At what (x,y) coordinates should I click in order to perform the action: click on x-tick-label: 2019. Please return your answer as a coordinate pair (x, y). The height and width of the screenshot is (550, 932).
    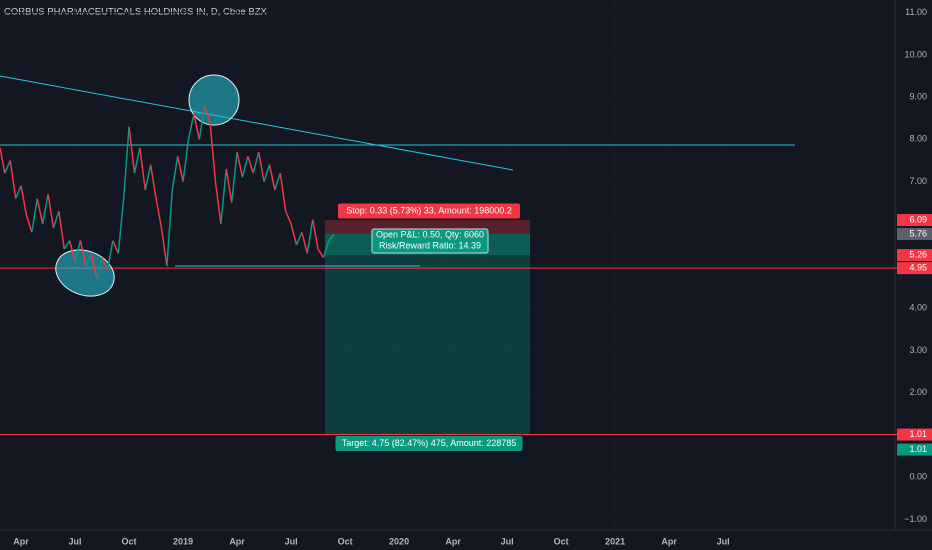
    Looking at the image, I should click on (183, 541).